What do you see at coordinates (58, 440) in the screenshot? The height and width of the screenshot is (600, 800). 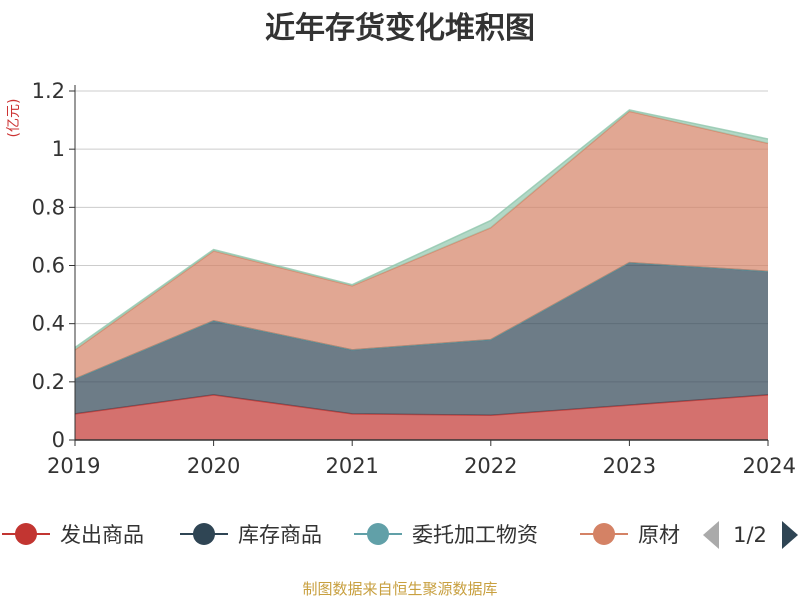 I see `y-tick-label: 0` at bounding box center [58, 440].